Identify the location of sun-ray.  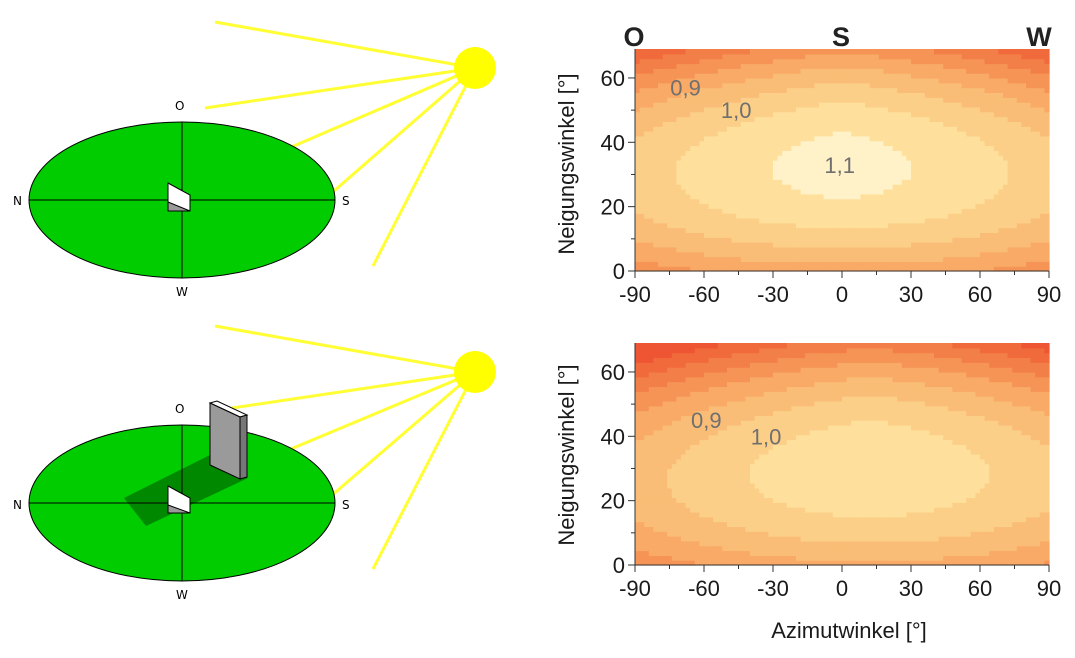
(345, 349).